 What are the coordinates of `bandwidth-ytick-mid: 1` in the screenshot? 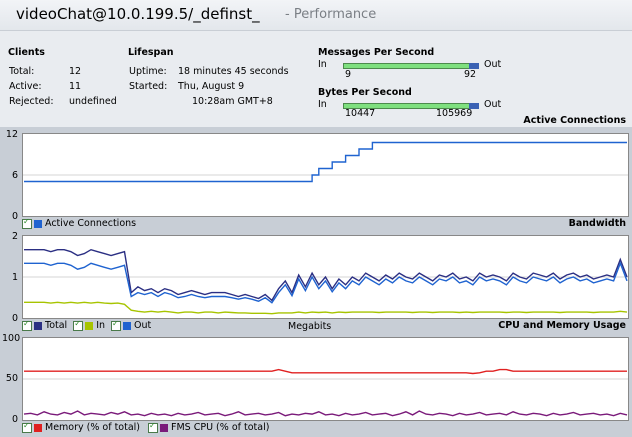 It's located at (14, 277).